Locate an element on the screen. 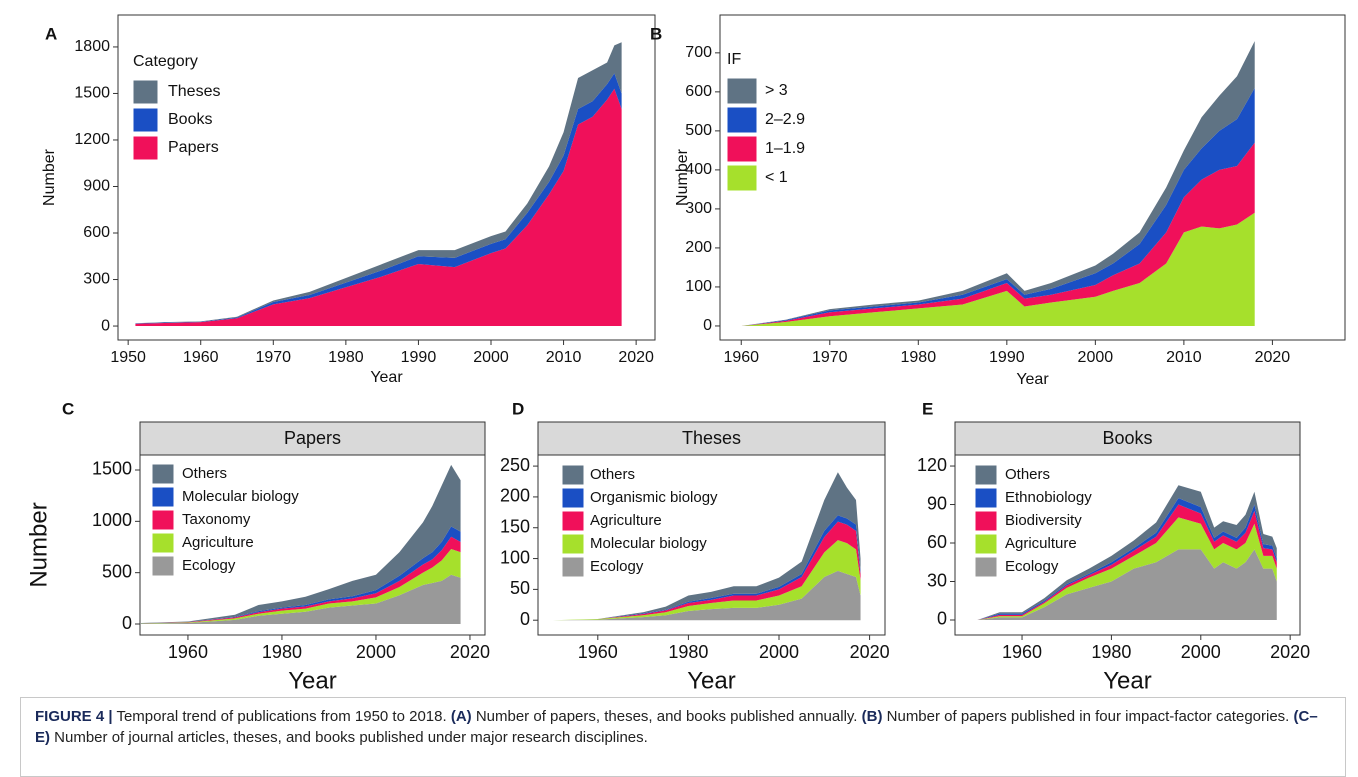  legend-label: Ethnobiology is located at coordinates (1048, 497).